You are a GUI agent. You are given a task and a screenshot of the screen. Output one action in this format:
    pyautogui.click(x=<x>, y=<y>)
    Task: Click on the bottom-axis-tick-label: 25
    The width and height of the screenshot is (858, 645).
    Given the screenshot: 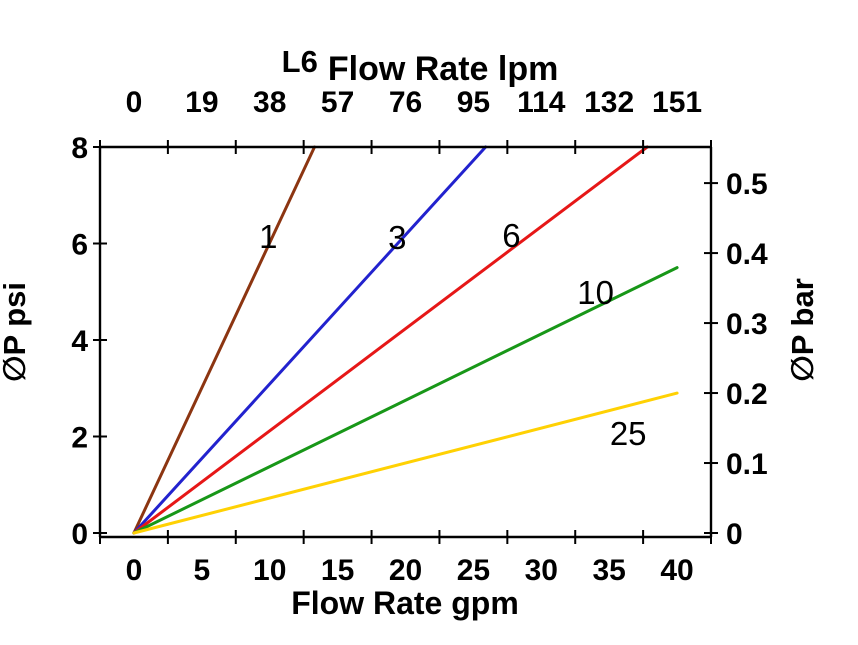 What is the action you would take?
    pyautogui.click(x=473, y=570)
    